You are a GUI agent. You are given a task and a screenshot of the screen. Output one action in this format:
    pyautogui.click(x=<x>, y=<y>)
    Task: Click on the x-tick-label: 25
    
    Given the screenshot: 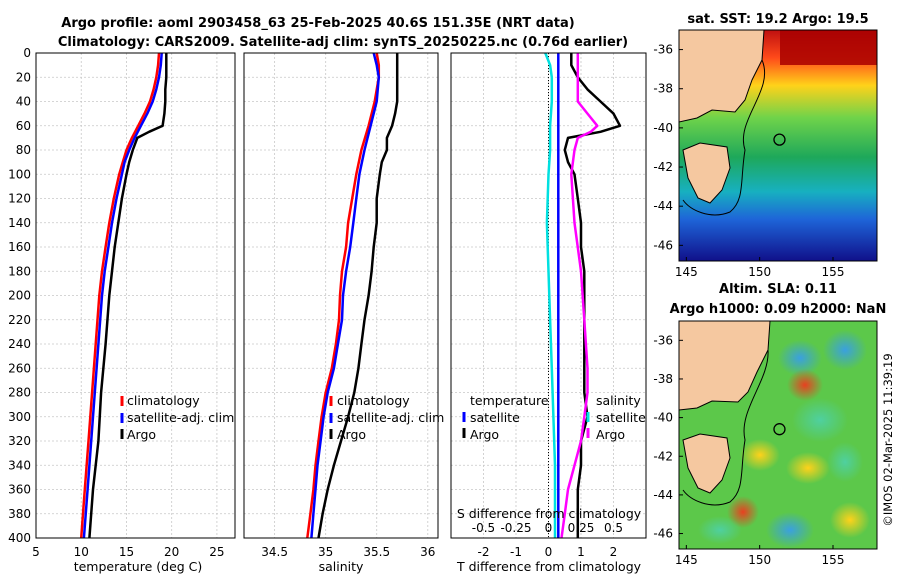 What is the action you would take?
    pyautogui.click(x=216, y=552)
    